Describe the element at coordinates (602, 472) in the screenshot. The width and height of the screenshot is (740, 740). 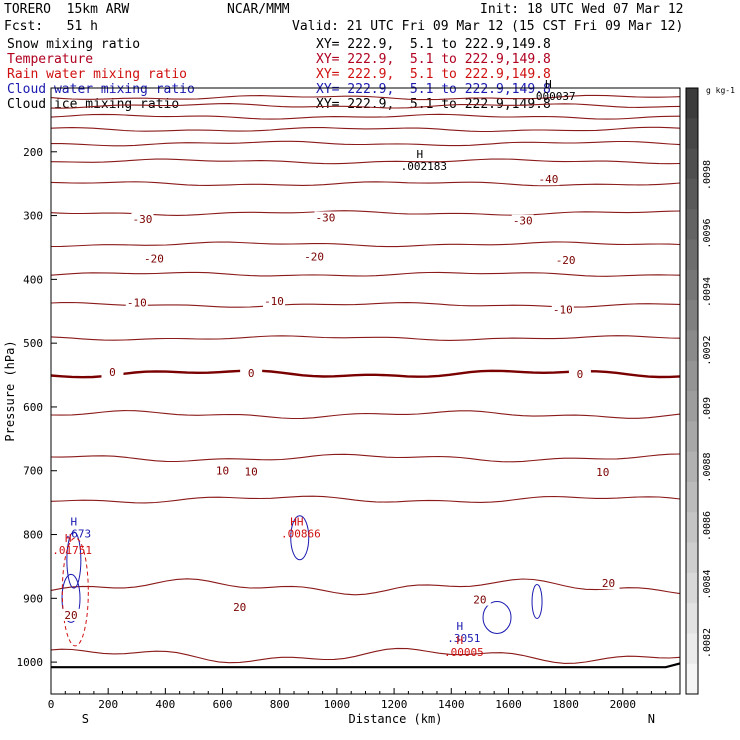
I see `contour-label: 10` at that location.